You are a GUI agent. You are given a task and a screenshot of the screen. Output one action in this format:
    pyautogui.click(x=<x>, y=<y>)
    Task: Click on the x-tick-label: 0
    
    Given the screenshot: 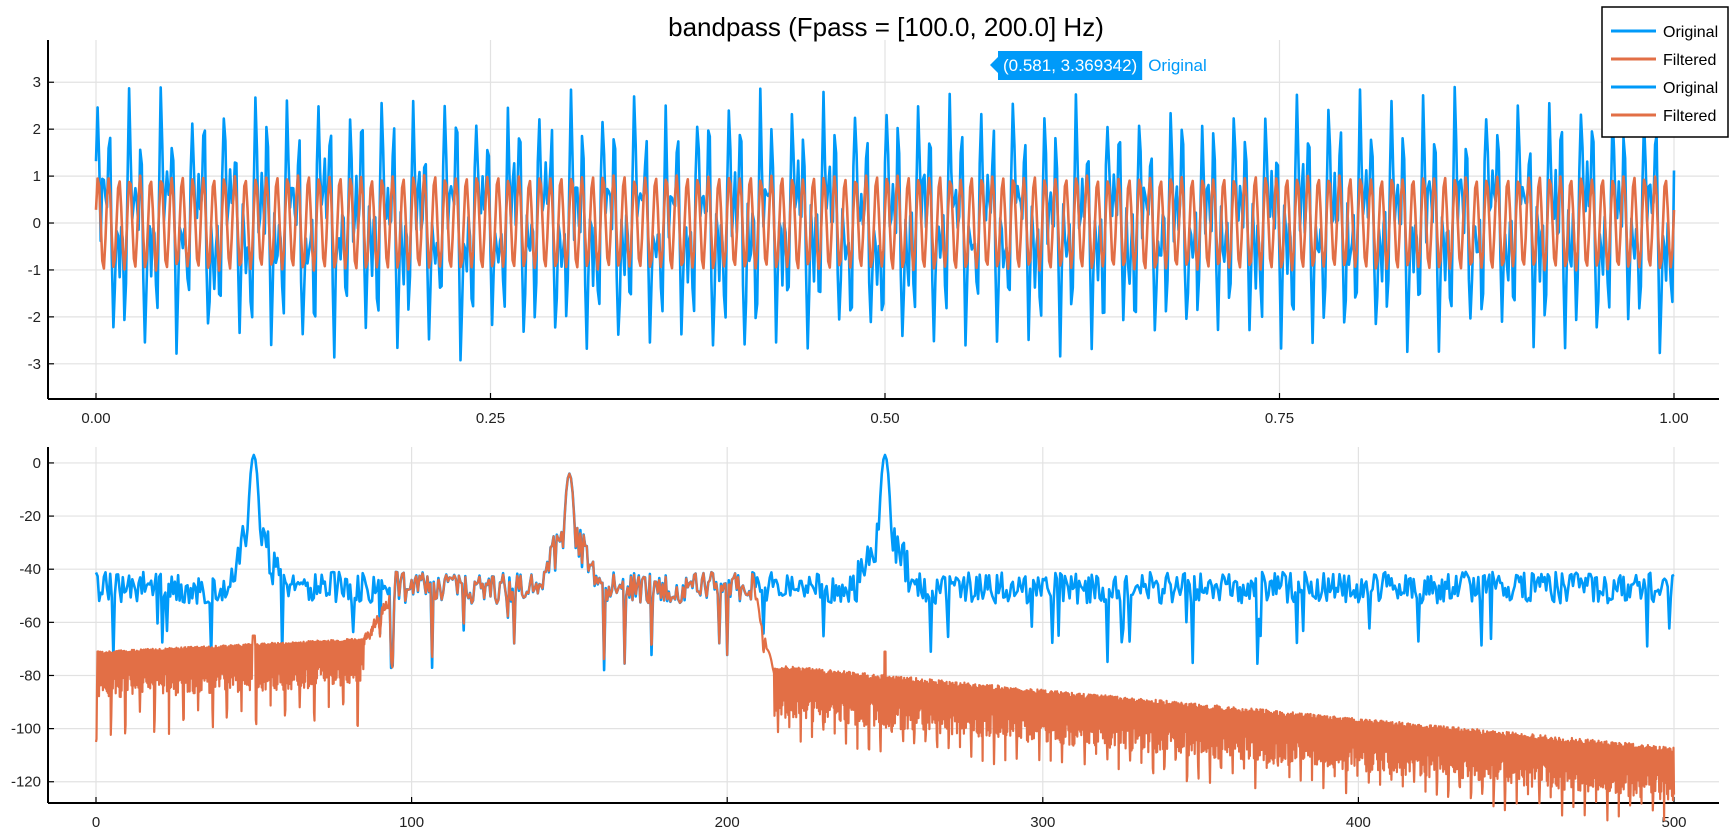 What is the action you would take?
    pyautogui.click(x=96, y=822)
    